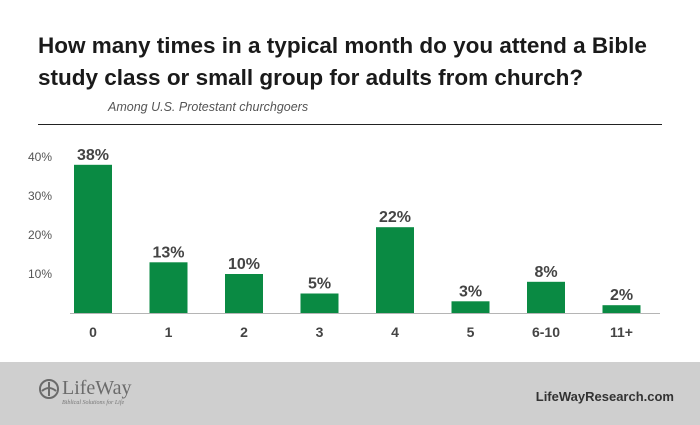  I want to click on site-url-link: LifeWayResearch.com, so click(604, 396).